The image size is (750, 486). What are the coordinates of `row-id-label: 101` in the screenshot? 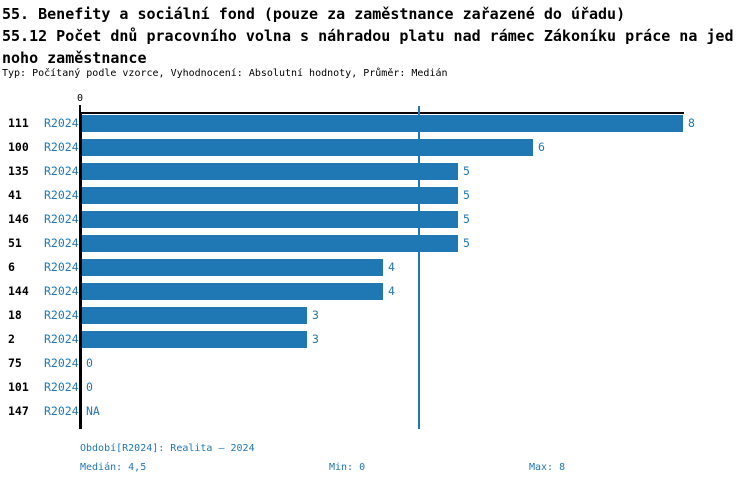 It's located at (18, 387).